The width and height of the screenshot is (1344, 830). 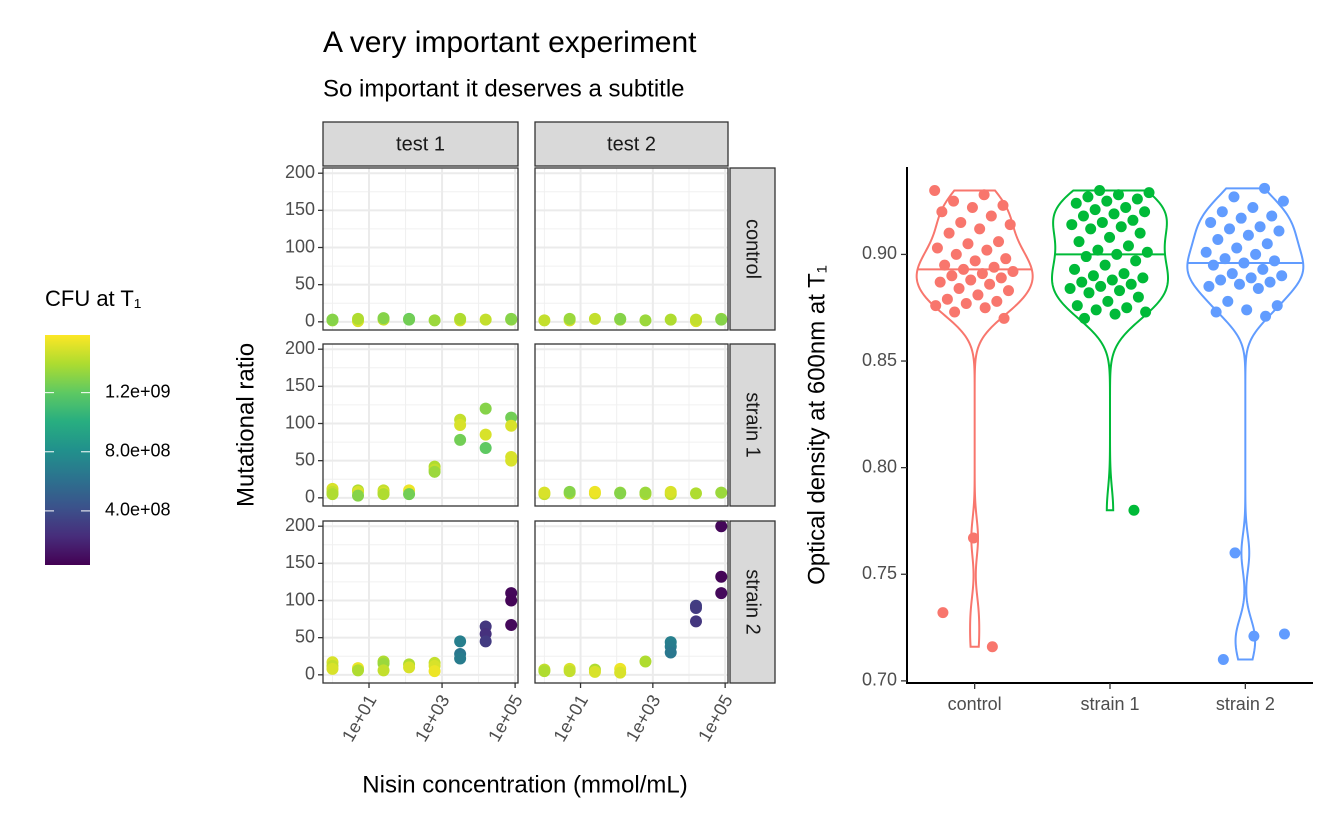 What do you see at coordinates (816, 425) in the screenshot?
I see `y-axis-title: Optical density at 600nm at T₁` at bounding box center [816, 425].